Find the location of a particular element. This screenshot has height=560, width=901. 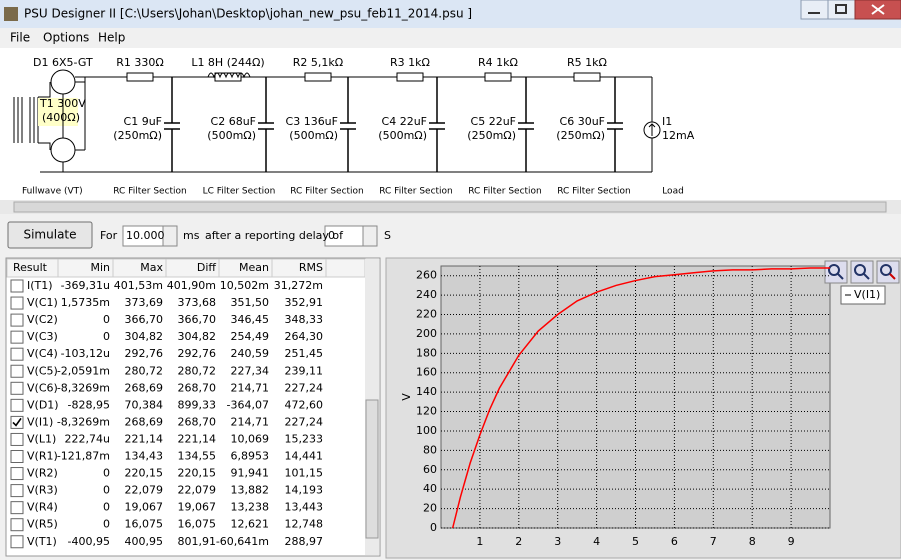

zoom-in-button is located at coordinates (836, 272).